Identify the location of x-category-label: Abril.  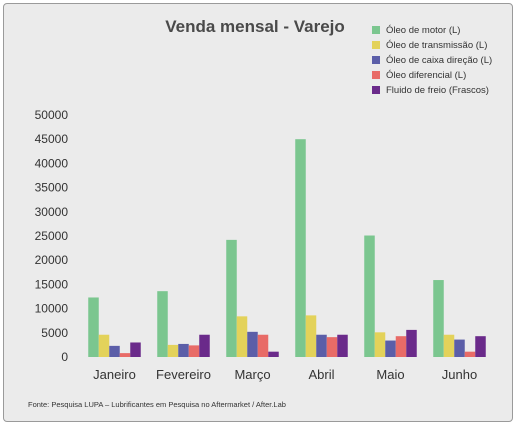
(321, 374).